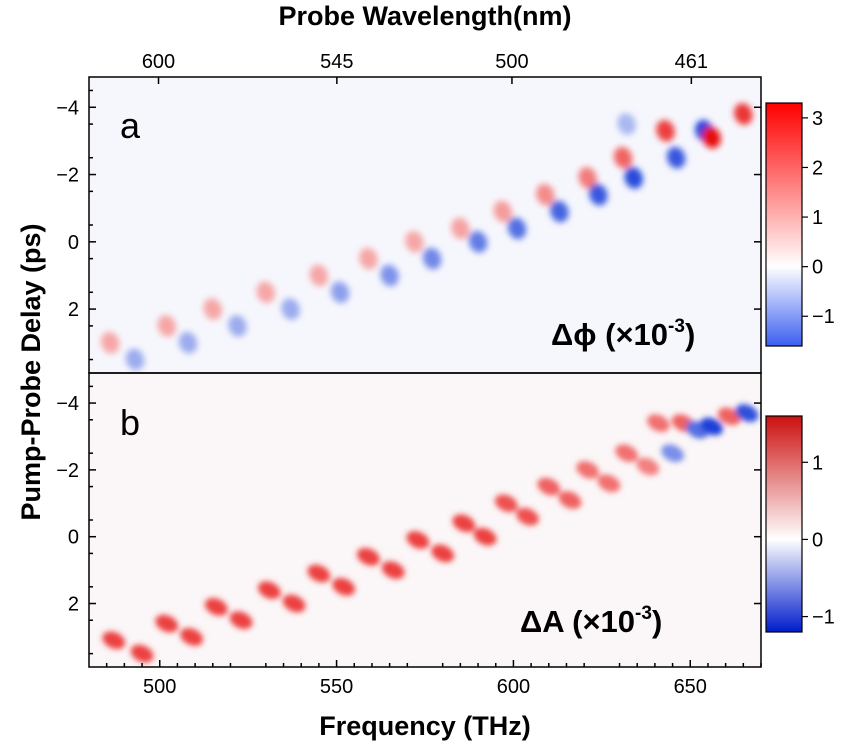 The width and height of the screenshot is (853, 753). What do you see at coordinates (73, 605) in the screenshot?
I see `y-tick-label-b-3: 2` at bounding box center [73, 605].